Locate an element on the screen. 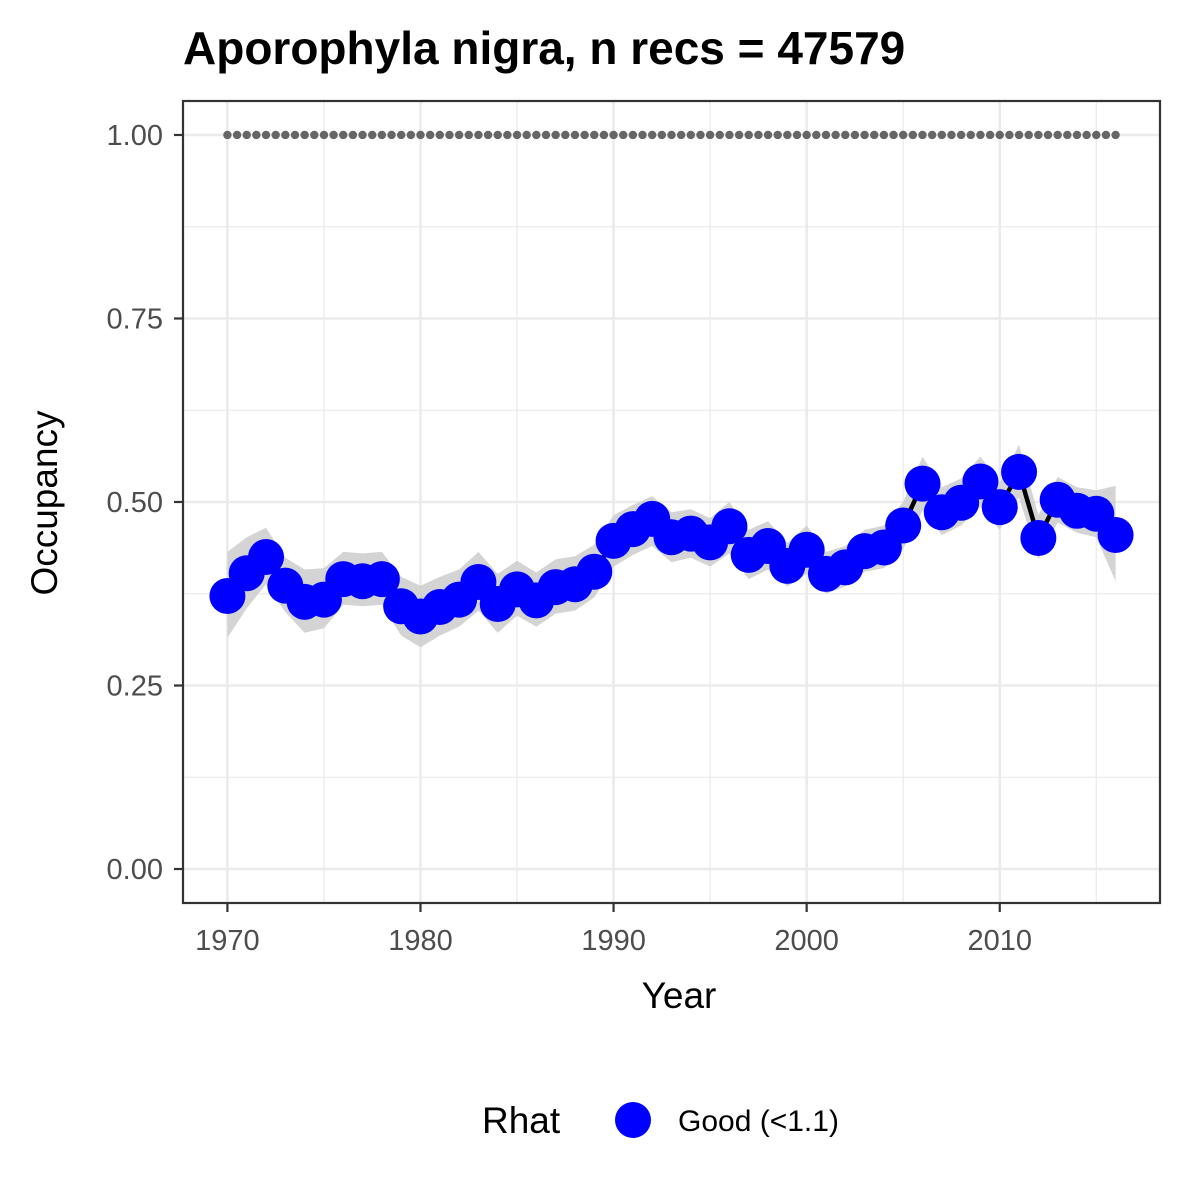 The height and width of the screenshot is (1200, 1200). x-axis: 1970 1980 1990 2000 2010 is located at coordinates (613, 930).